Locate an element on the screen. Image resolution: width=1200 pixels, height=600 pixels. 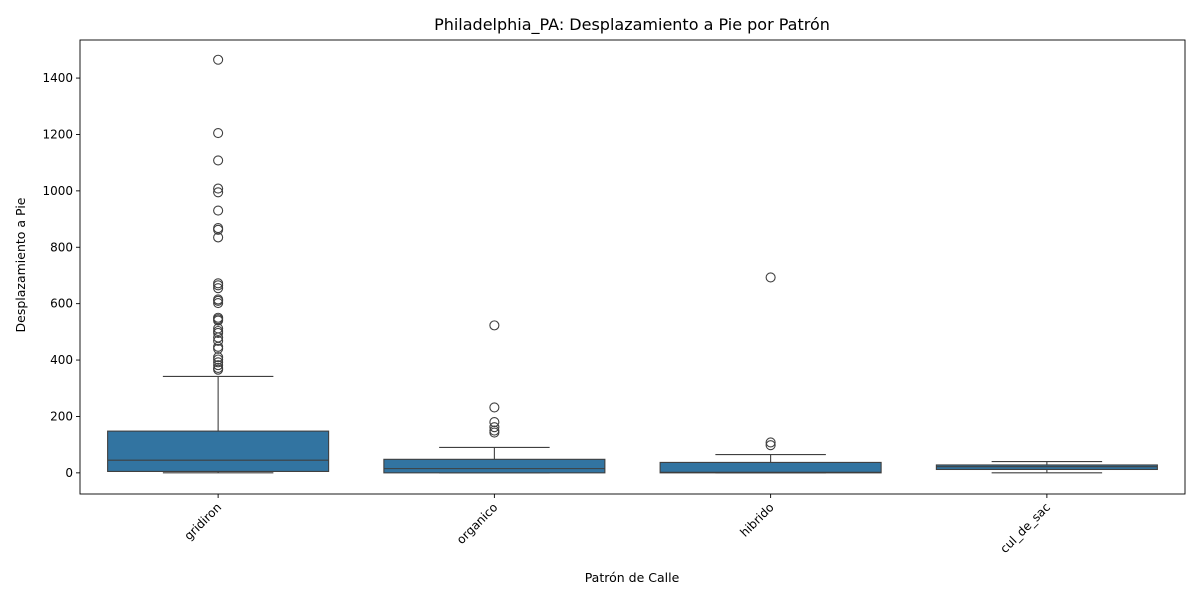
y-axis-label: Desplazamiento a Pie is located at coordinates (20, 264).